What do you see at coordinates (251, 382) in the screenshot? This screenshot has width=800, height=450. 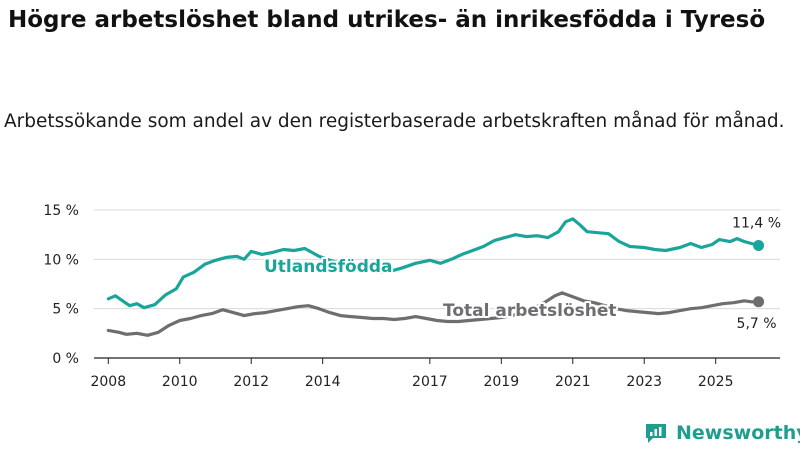 I see `x-tick-label: 2012` at bounding box center [251, 382].